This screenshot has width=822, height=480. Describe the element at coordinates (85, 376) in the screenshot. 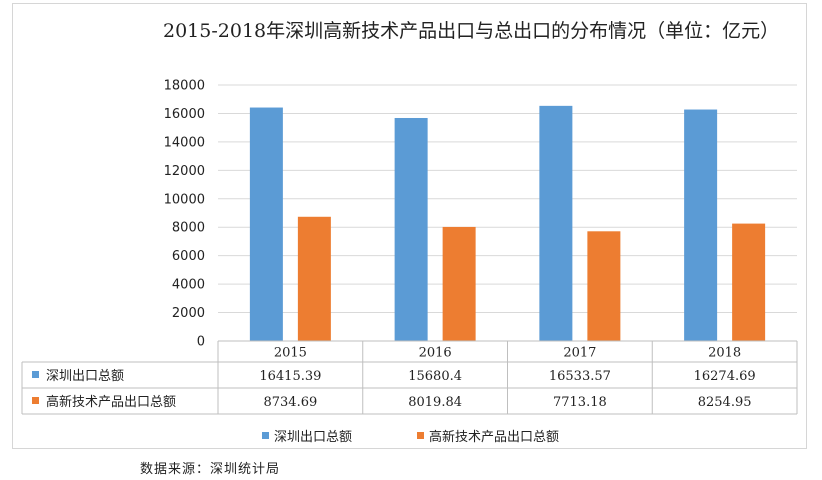

I see `row-label-0: 深圳出口总额` at that location.